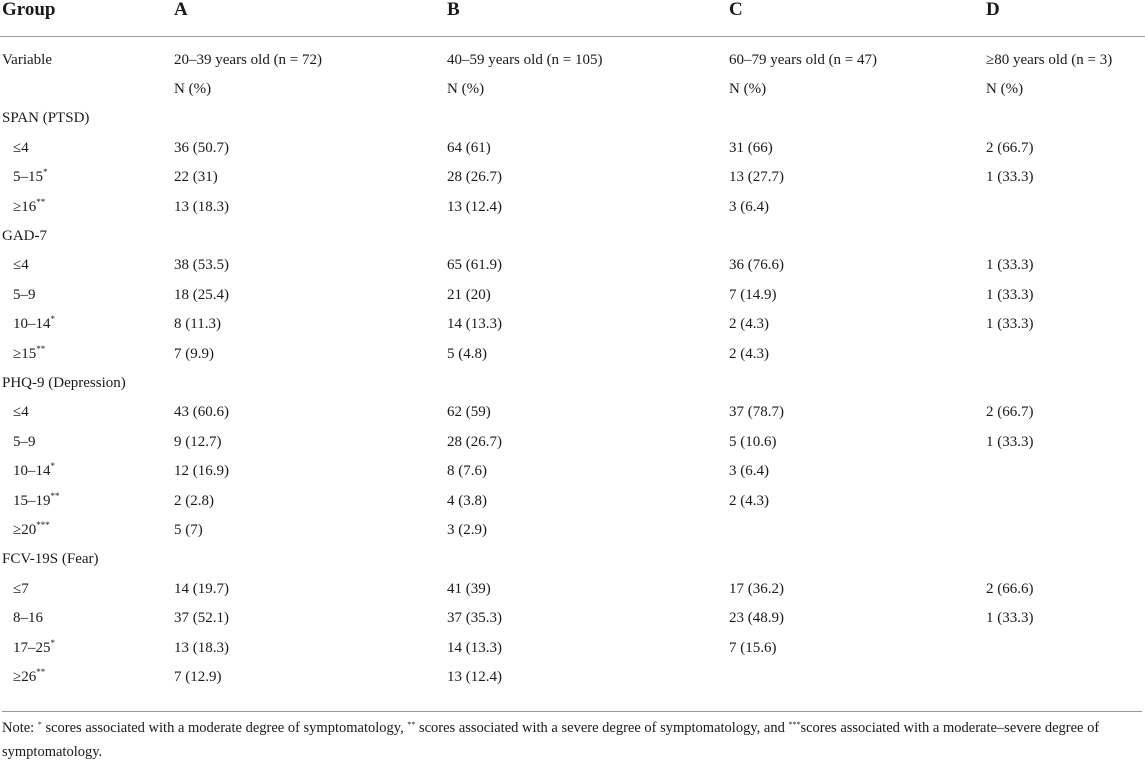 Image resolution: width=1145 pixels, height=764 pixels. What do you see at coordinates (474, 647) in the screenshot?
I see `cell-group-b: 14 (13.3)` at bounding box center [474, 647].